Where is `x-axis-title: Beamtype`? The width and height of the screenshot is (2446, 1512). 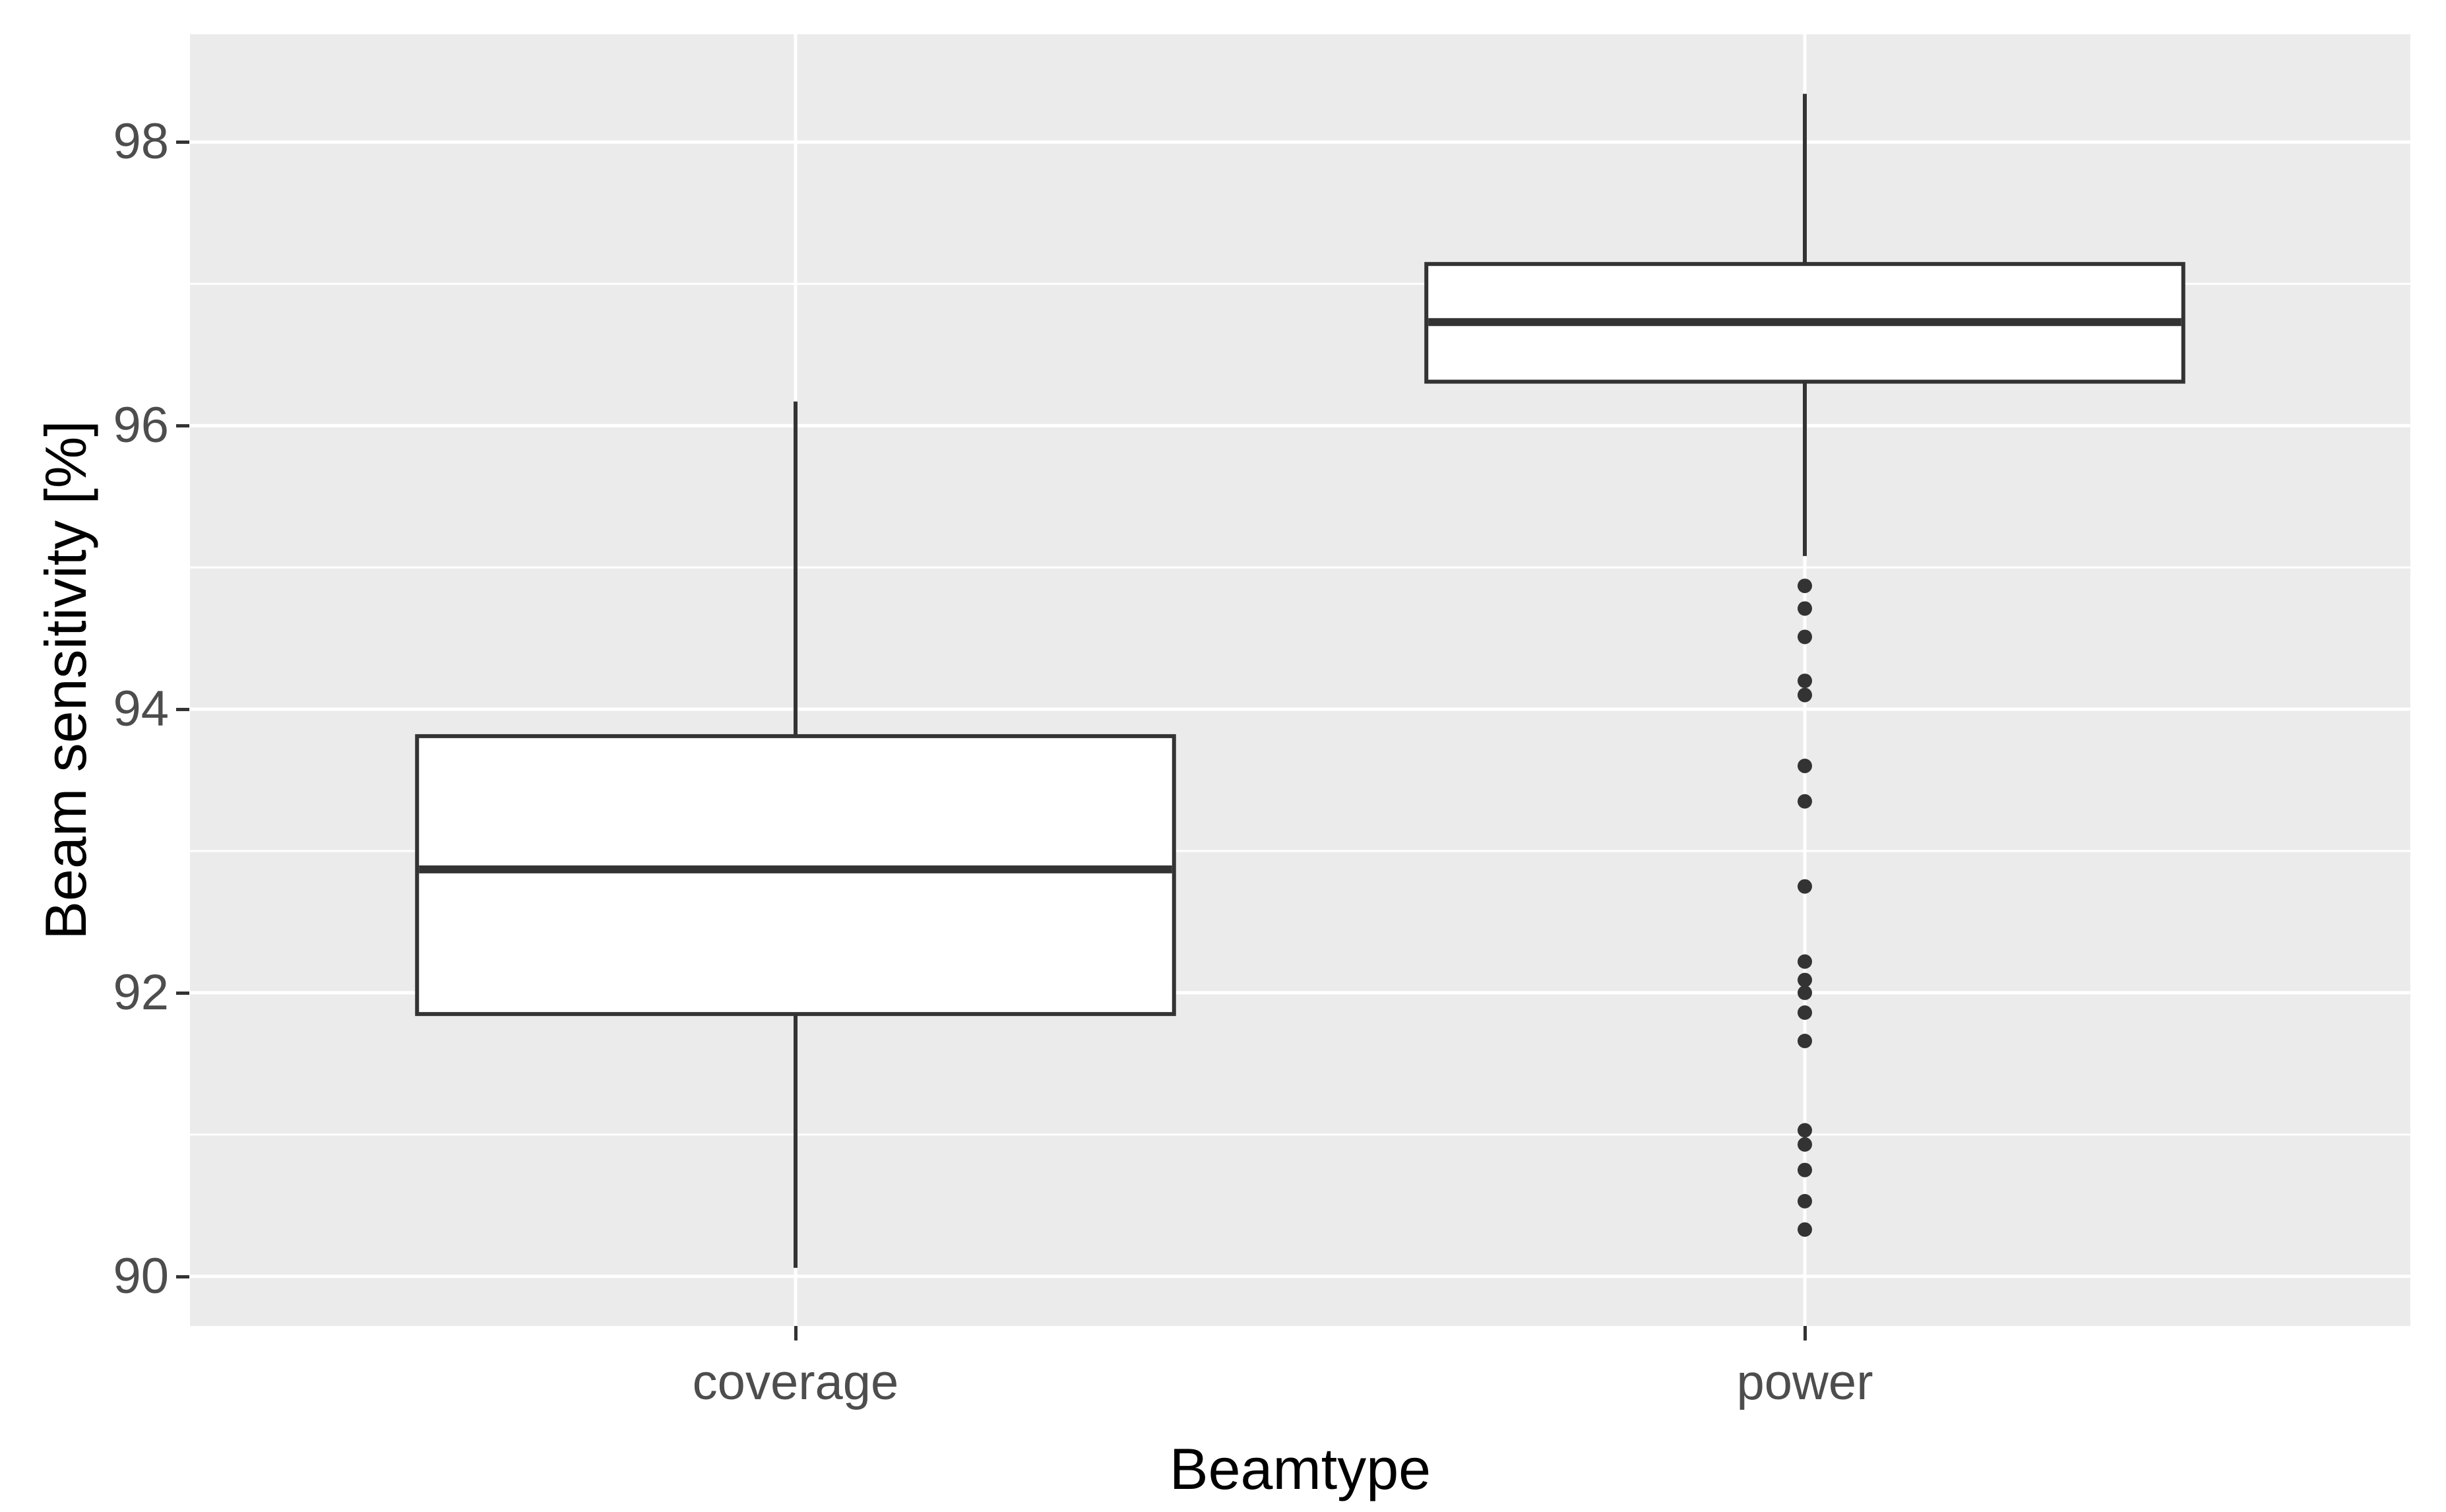
x-axis-title: Beamtype is located at coordinates (1300, 1468).